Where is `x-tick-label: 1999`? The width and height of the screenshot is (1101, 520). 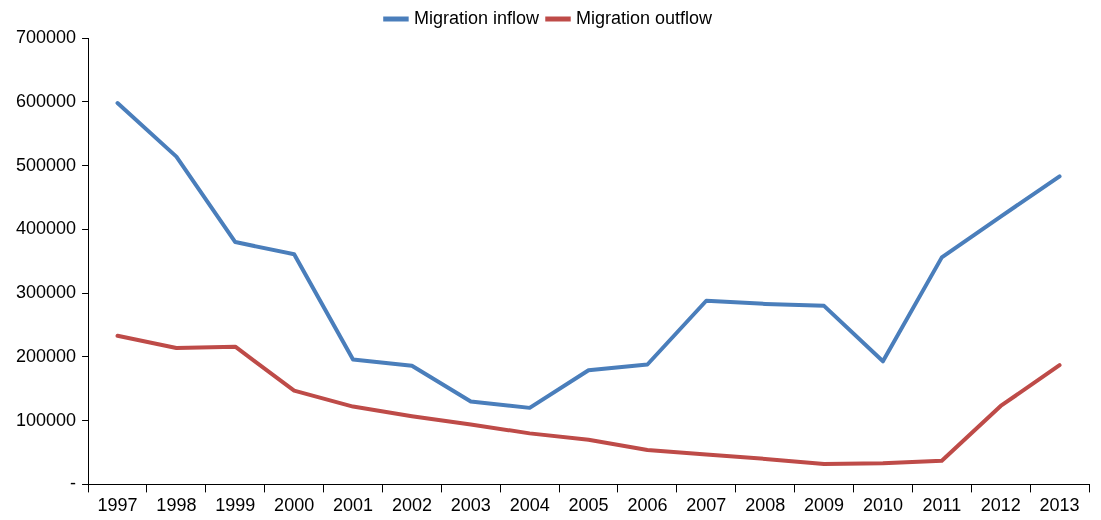
x-tick-label: 1999 is located at coordinates (235, 505).